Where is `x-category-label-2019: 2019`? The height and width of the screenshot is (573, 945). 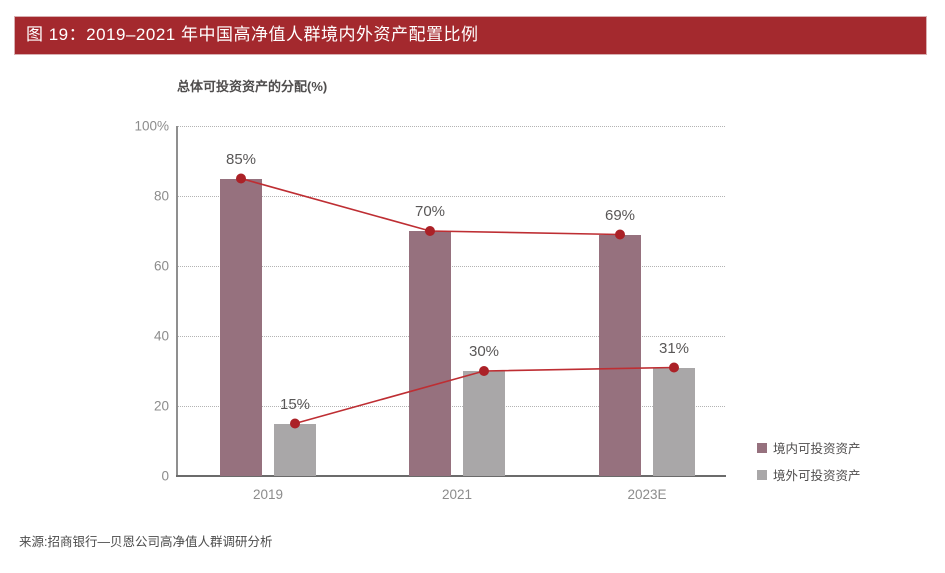
x-category-label-2019: 2019 is located at coordinates (268, 494).